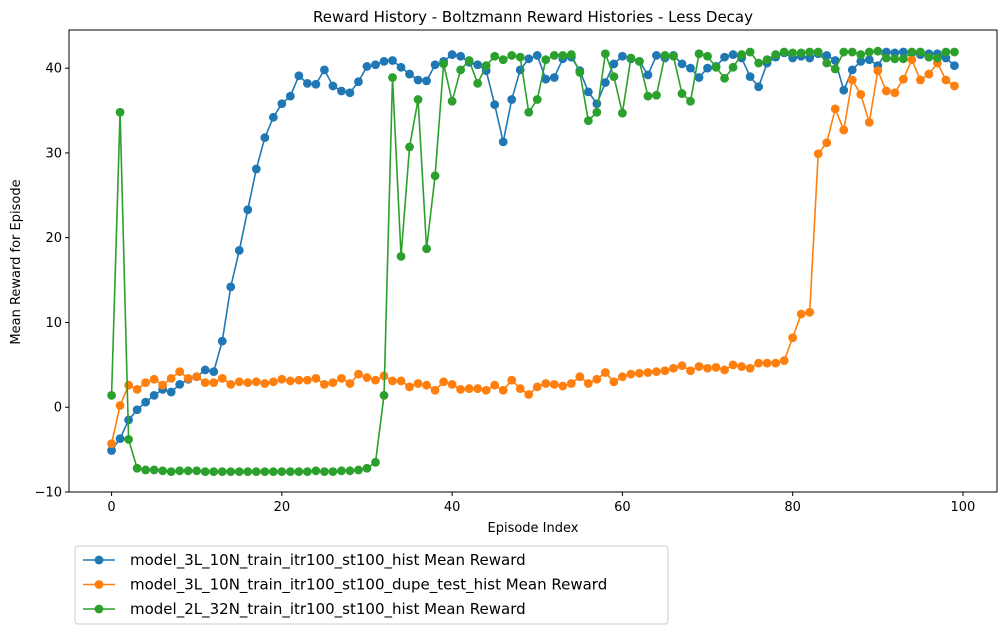 The image size is (1008, 635). I want to click on y-tick-label: 0, so click(58, 408).